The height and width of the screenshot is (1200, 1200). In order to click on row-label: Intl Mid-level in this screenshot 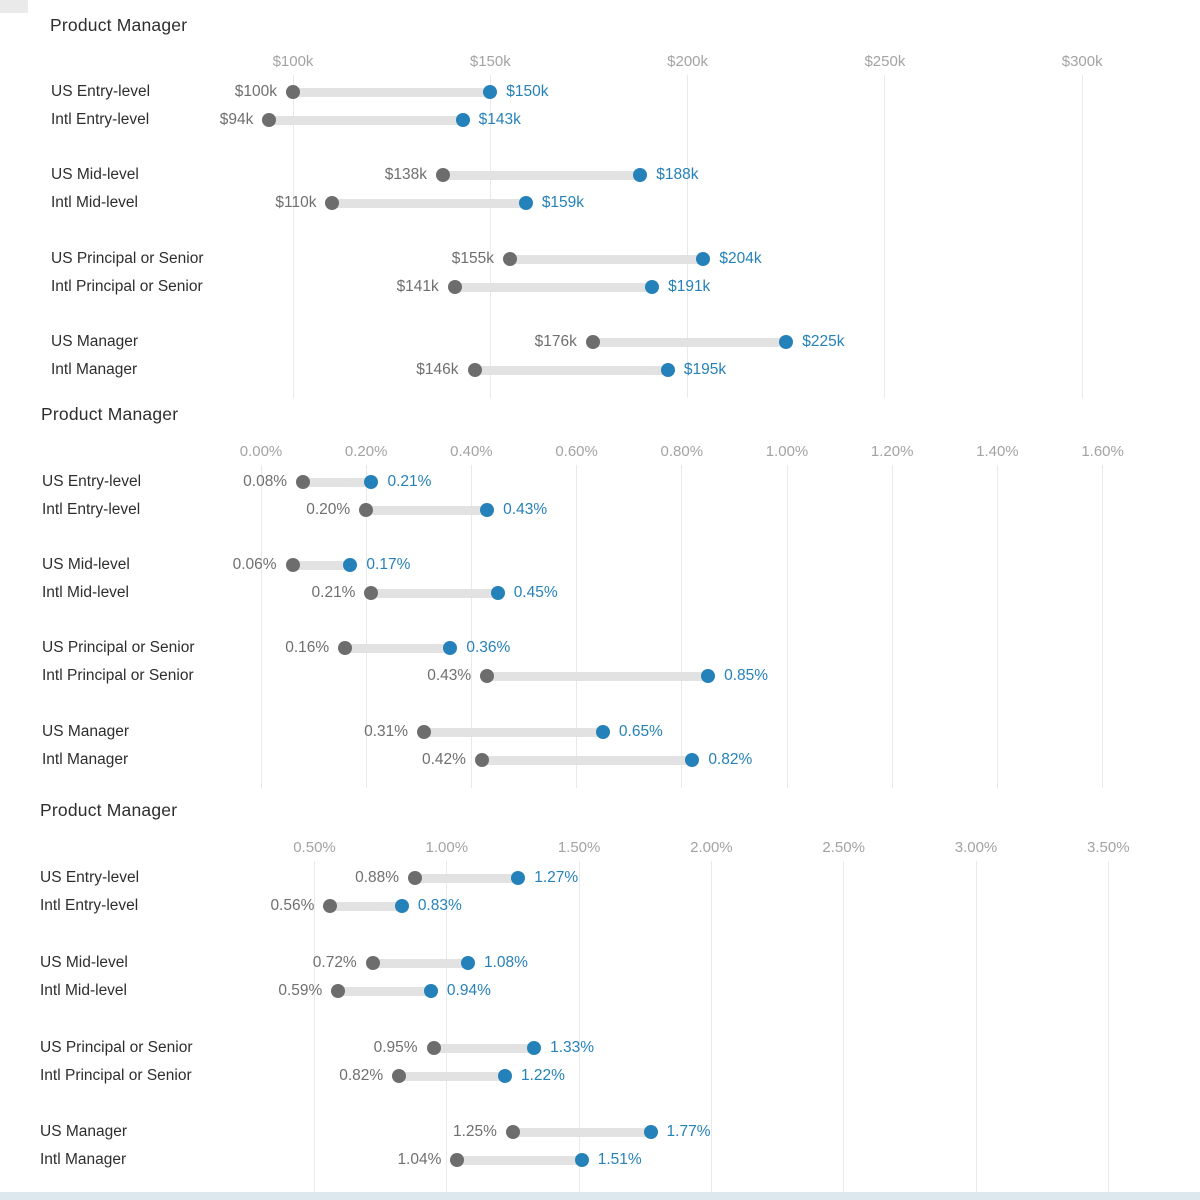, I will do `click(94, 202)`.